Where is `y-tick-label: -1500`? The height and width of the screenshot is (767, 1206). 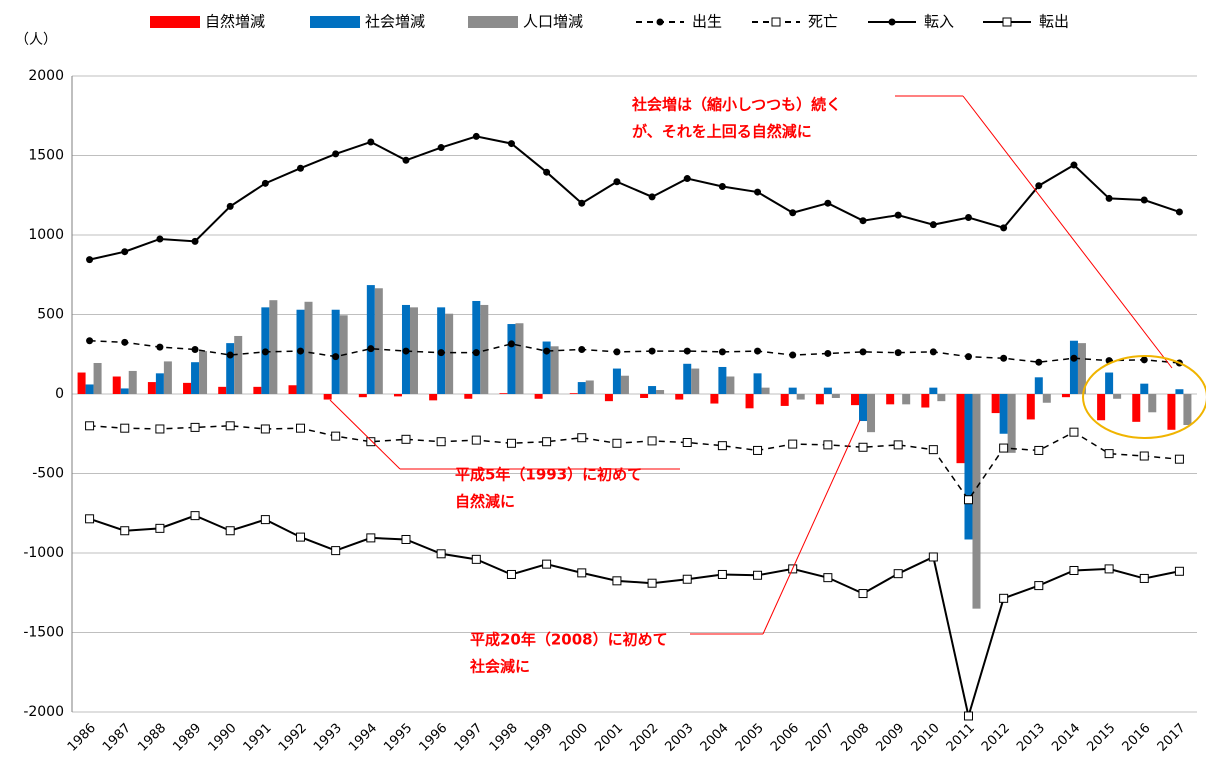
y-tick-label: -1500 is located at coordinates (43, 633).